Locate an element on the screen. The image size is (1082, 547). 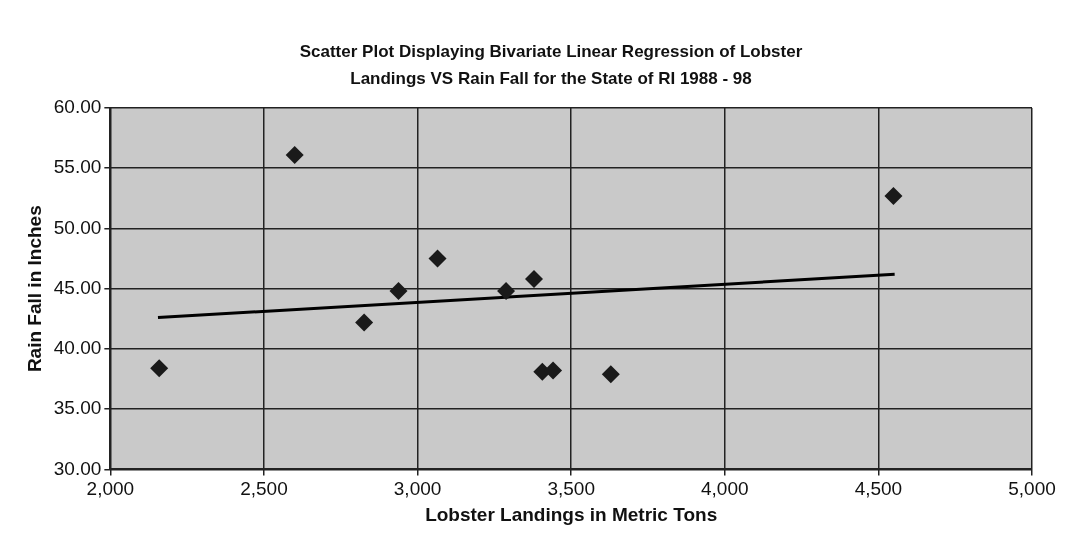
x-tick-label: 2,500 is located at coordinates (264, 489).